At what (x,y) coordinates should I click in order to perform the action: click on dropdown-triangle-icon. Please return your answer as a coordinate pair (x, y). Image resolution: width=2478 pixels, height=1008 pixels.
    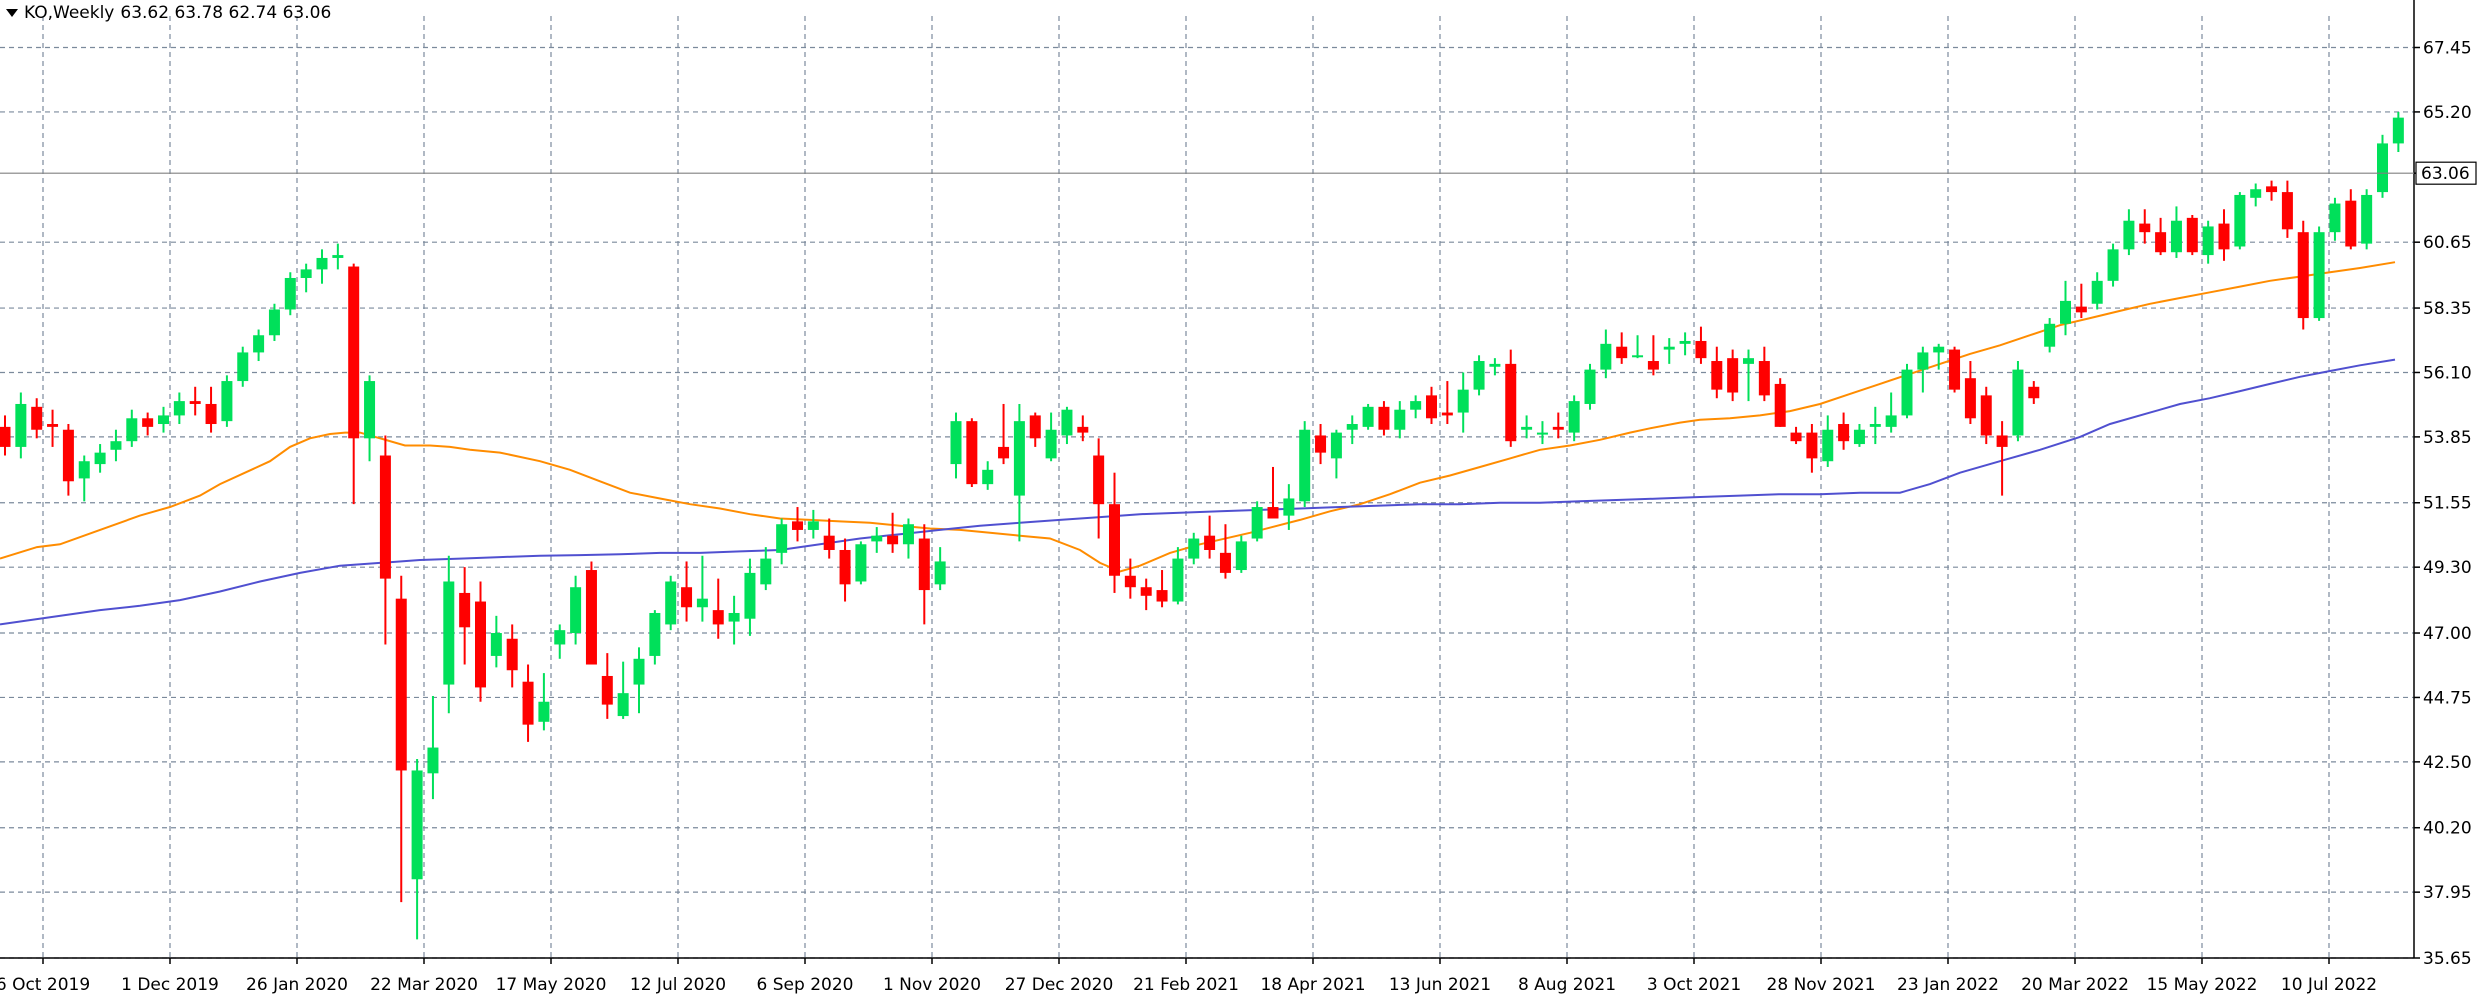
    Looking at the image, I should click on (12, 13).